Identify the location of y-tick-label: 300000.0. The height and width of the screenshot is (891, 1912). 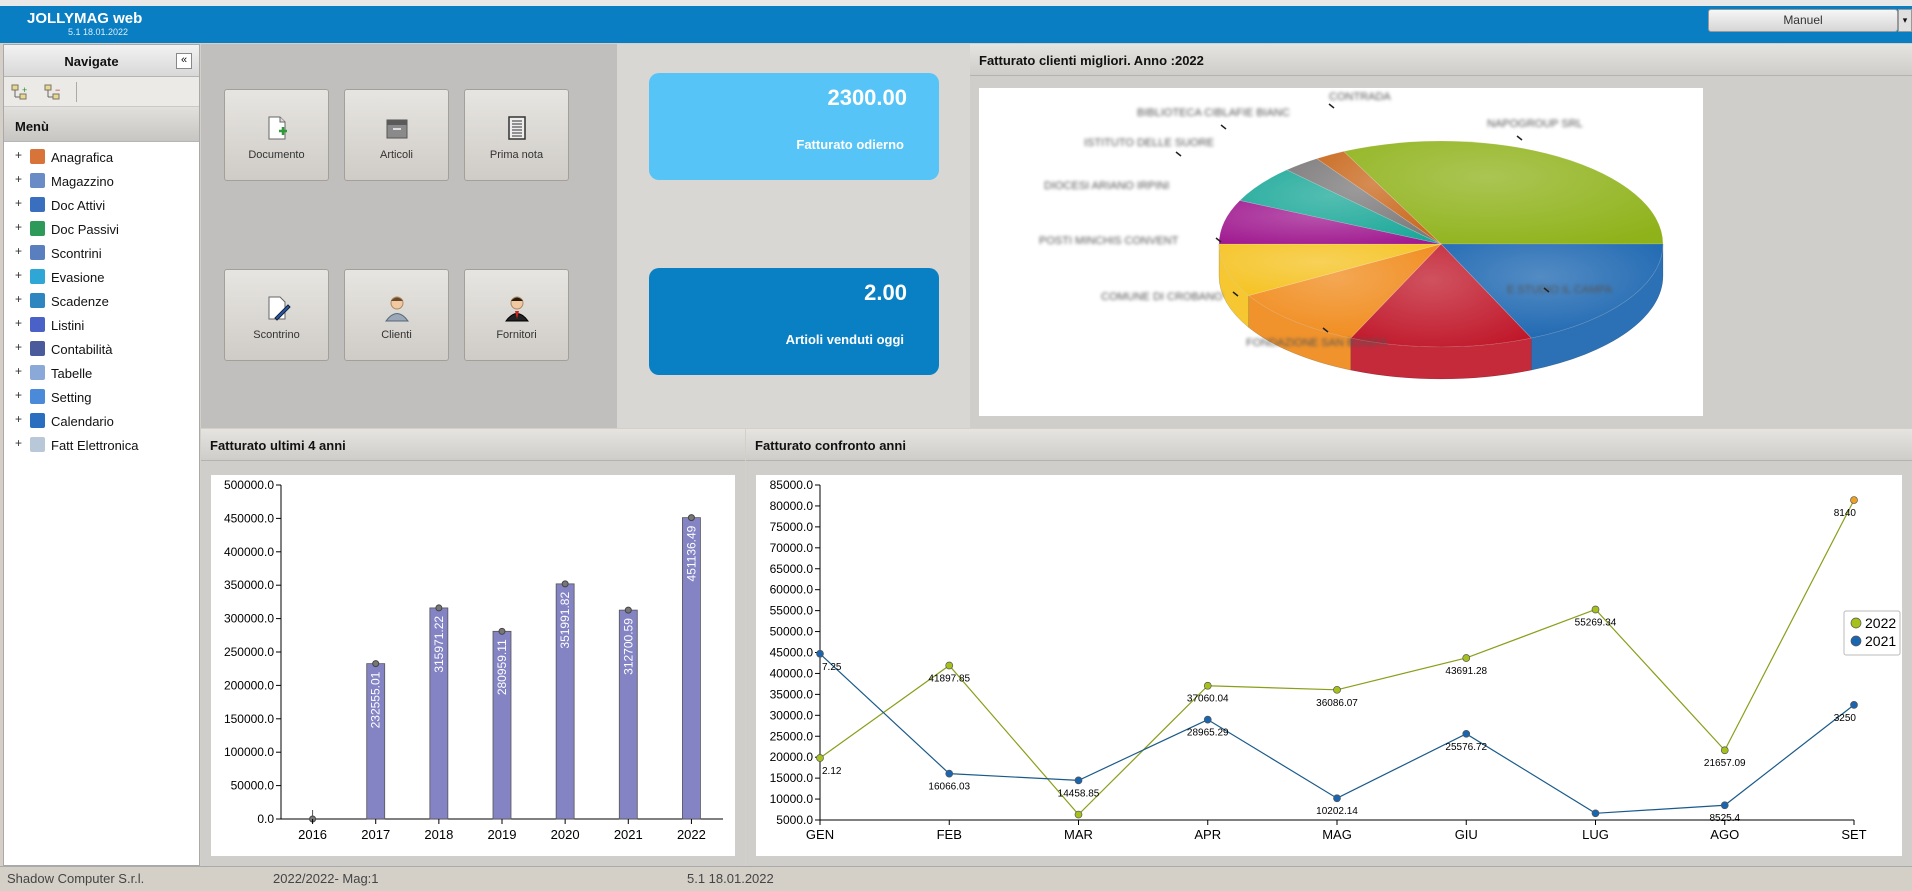
(249, 619).